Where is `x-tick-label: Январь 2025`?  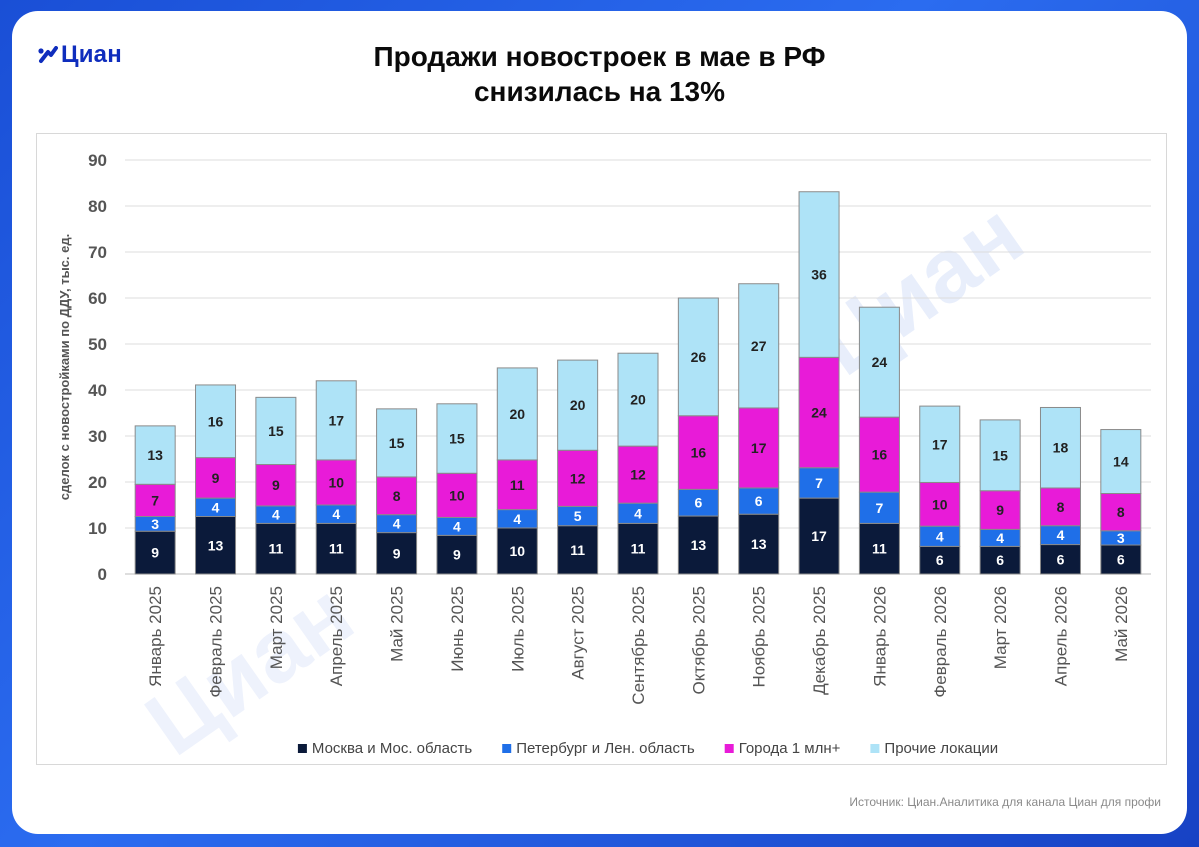
x-tick-label: Январь 2025 is located at coordinates (155, 636).